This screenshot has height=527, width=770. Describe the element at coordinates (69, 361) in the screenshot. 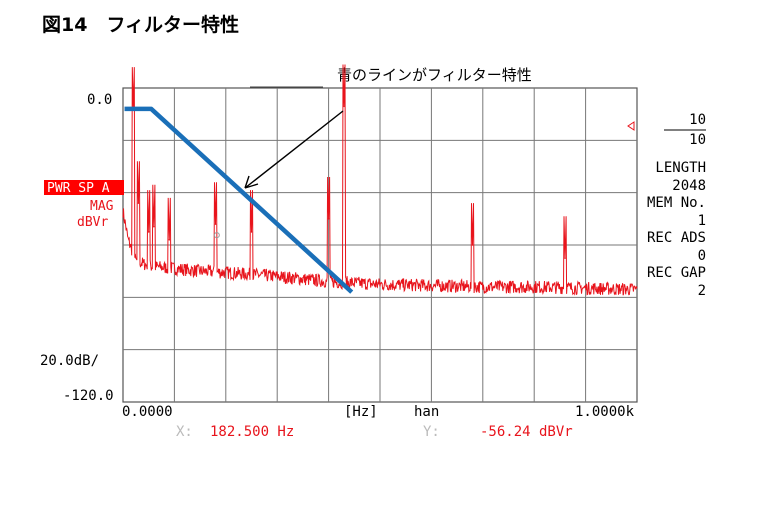

I see `y-scale-label: 20.0dB/` at that location.